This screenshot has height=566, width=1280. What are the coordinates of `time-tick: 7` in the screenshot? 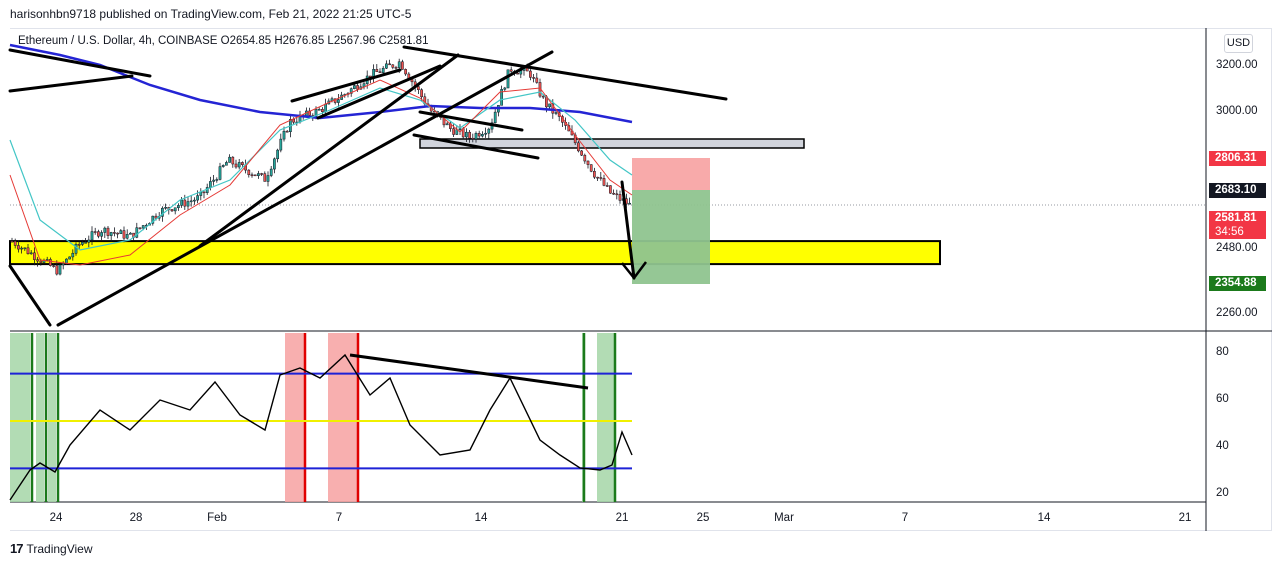 It's located at (339, 518).